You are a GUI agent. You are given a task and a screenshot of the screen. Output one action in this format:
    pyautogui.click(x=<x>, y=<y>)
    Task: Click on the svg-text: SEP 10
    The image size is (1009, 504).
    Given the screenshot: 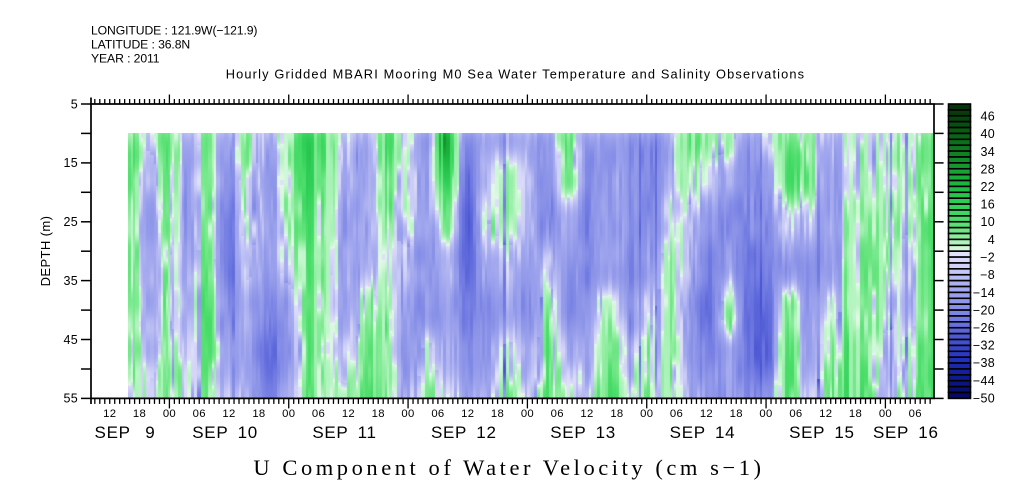 What is the action you would take?
    pyautogui.click(x=225, y=432)
    